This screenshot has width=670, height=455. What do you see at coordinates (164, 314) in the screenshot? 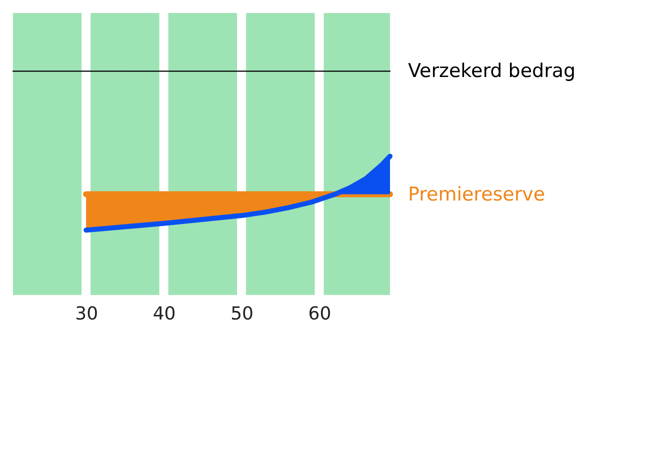
I see `x-tick-label: 40` at bounding box center [164, 314].